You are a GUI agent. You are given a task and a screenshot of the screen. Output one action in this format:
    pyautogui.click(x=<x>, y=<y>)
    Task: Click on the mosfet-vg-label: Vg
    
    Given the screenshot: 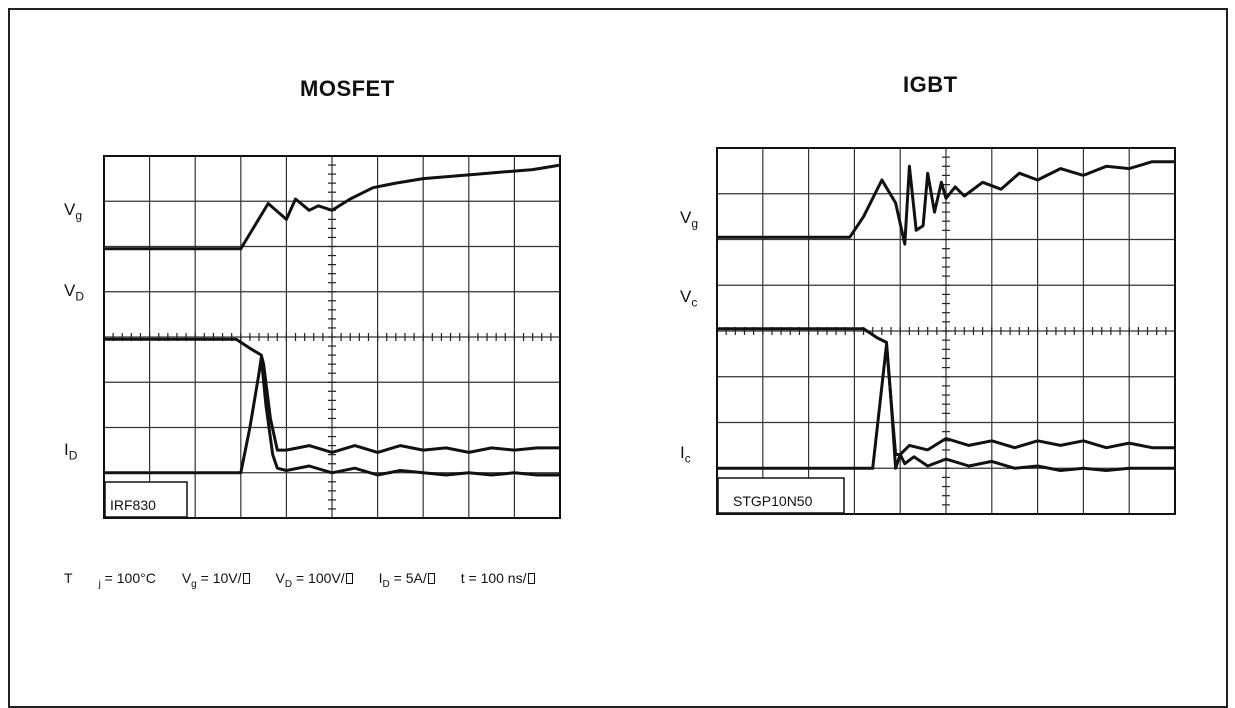 What is the action you would take?
    pyautogui.click(x=73, y=211)
    